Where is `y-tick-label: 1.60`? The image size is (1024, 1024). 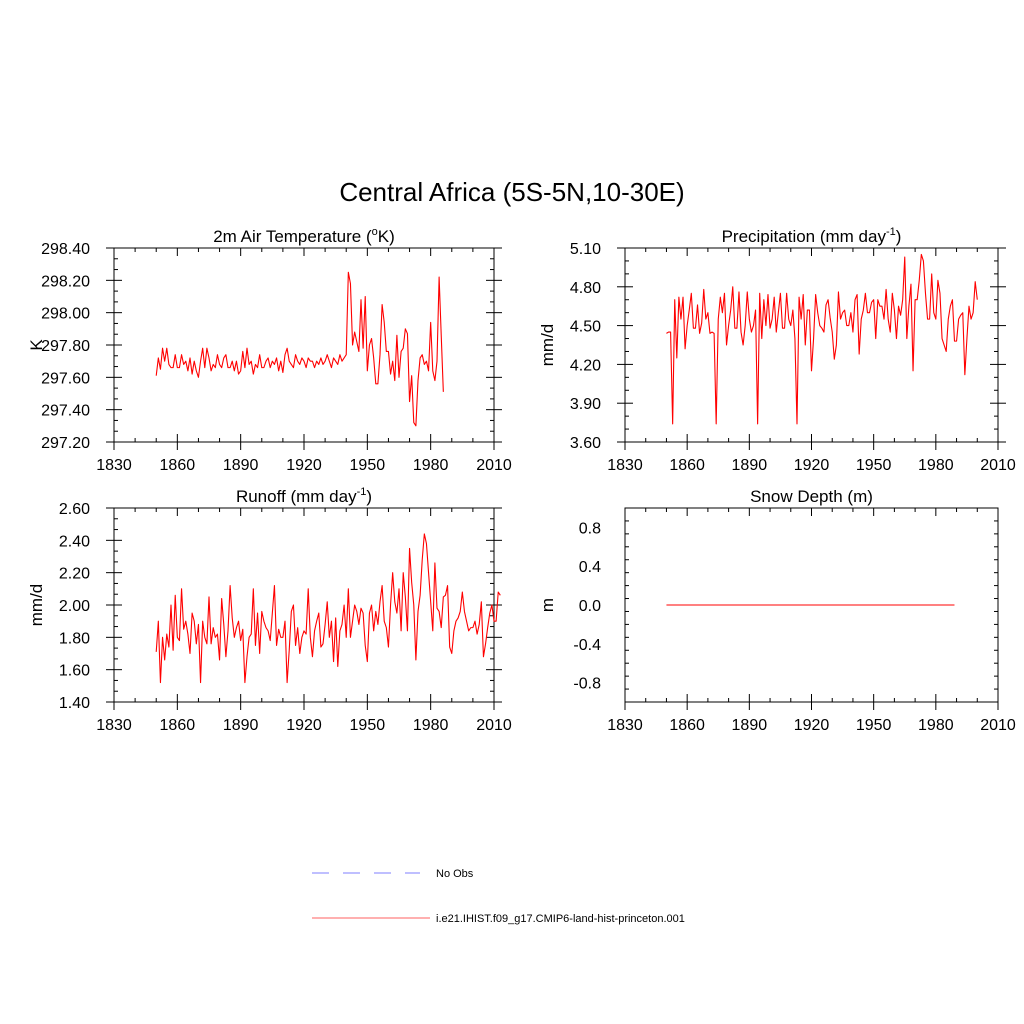 y-tick-label: 1.60 is located at coordinates (74, 671).